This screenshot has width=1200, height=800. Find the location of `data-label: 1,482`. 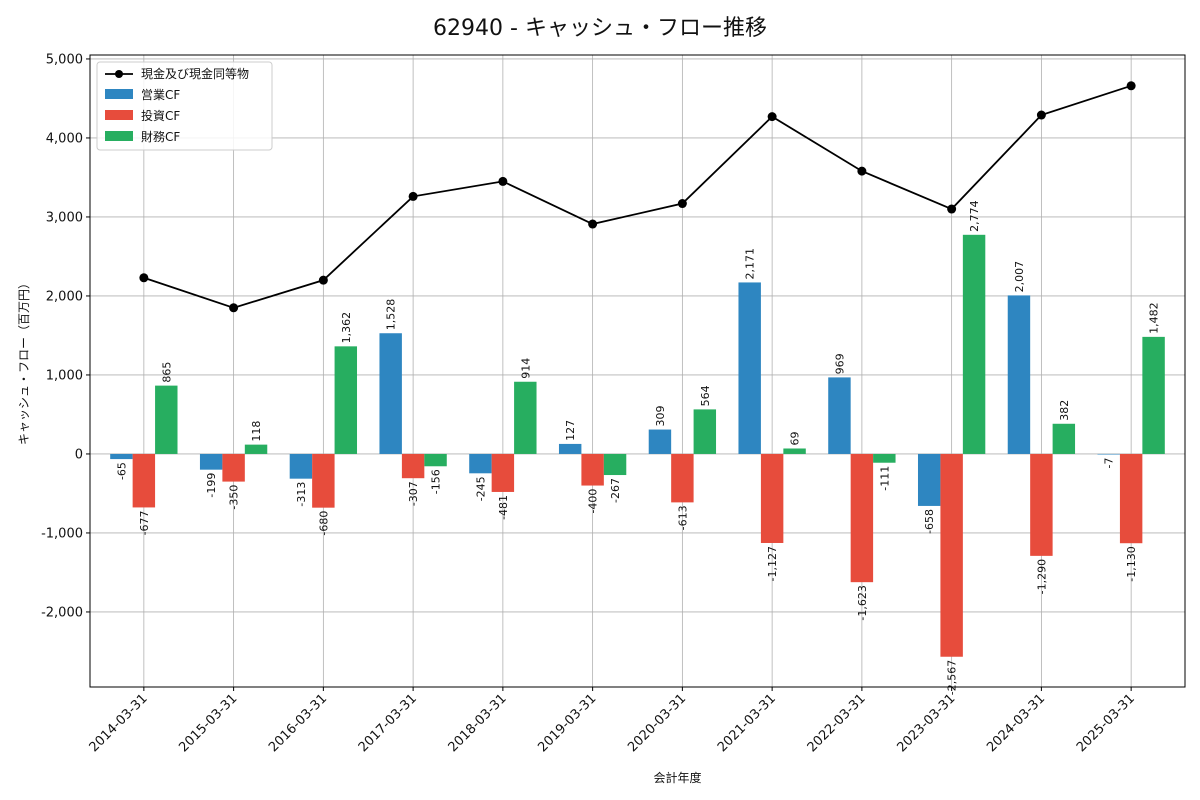

data-label: 1,482 is located at coordinates (1154, 318).